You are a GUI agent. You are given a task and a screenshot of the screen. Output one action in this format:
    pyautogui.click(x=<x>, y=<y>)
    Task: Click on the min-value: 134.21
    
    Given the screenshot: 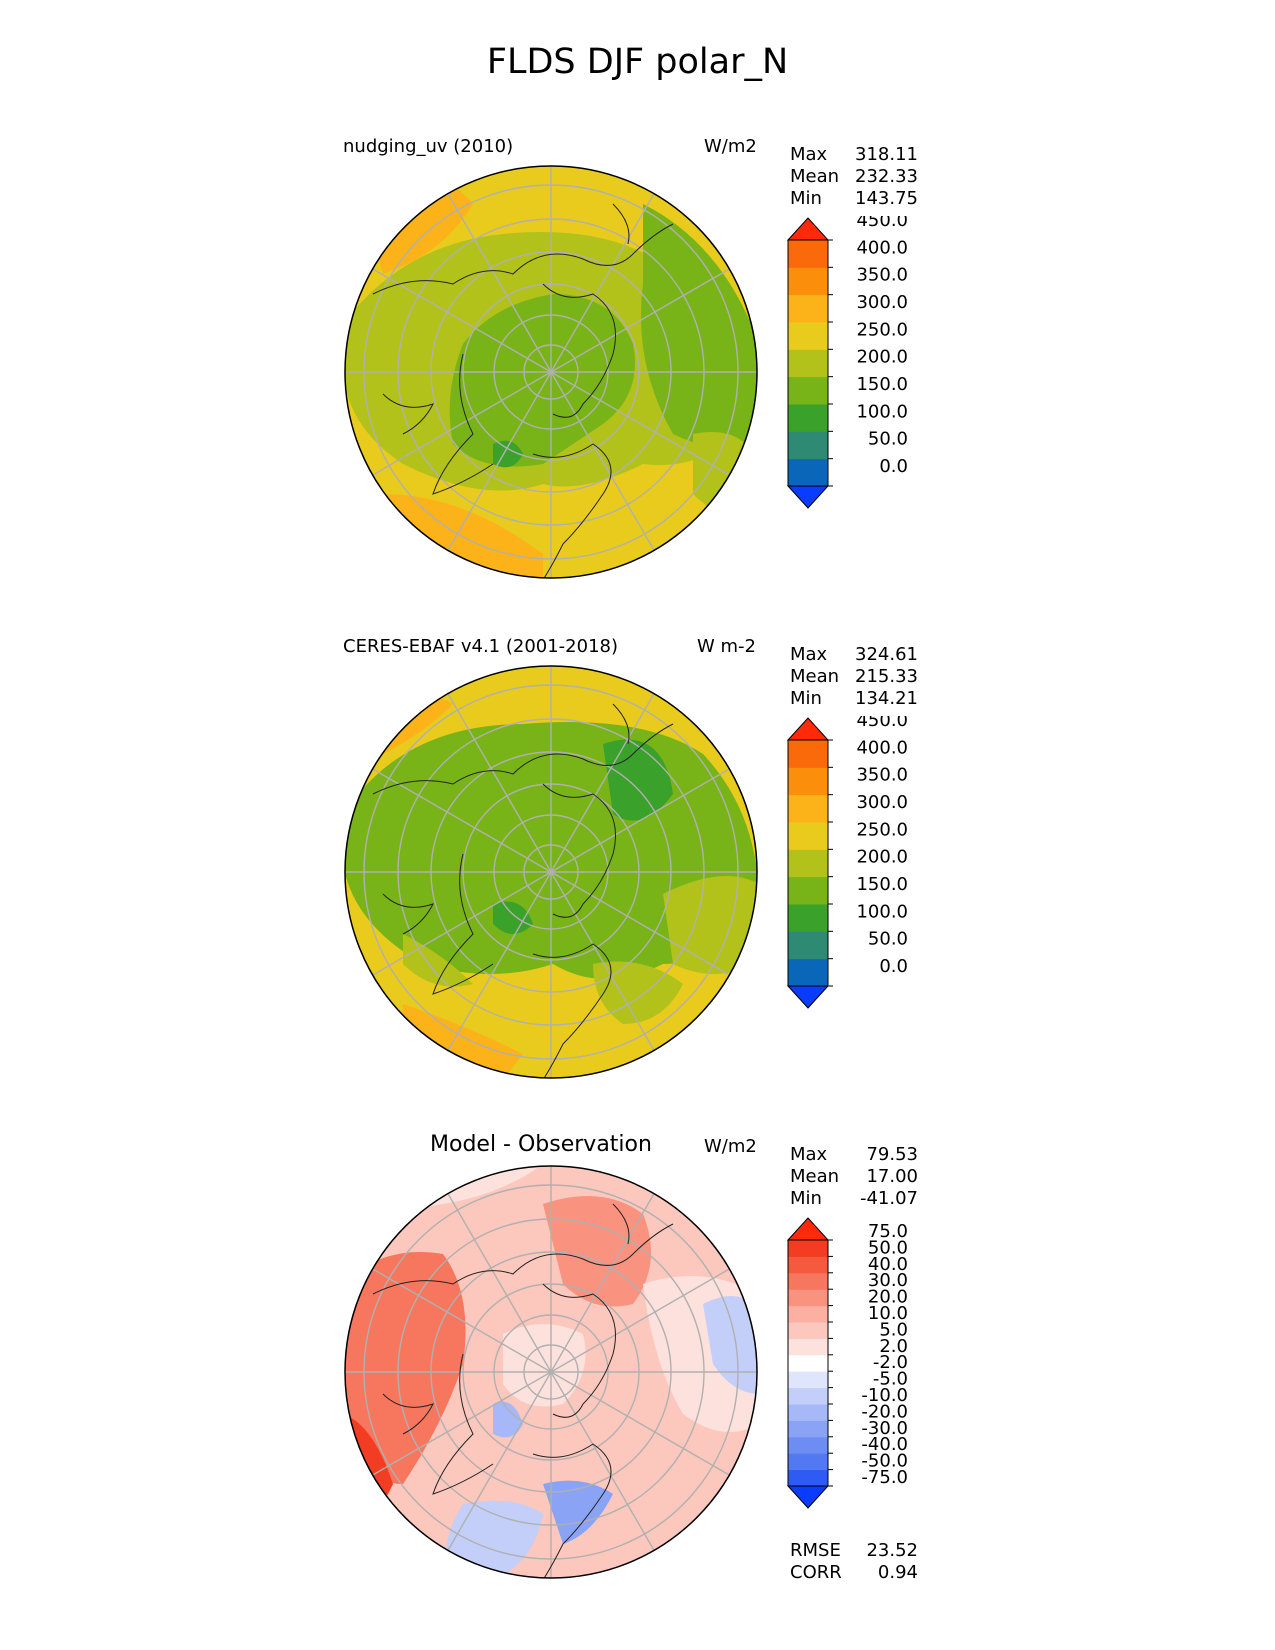 What is the action you would take?
    pyautogui.click(x=886, y=698)
    